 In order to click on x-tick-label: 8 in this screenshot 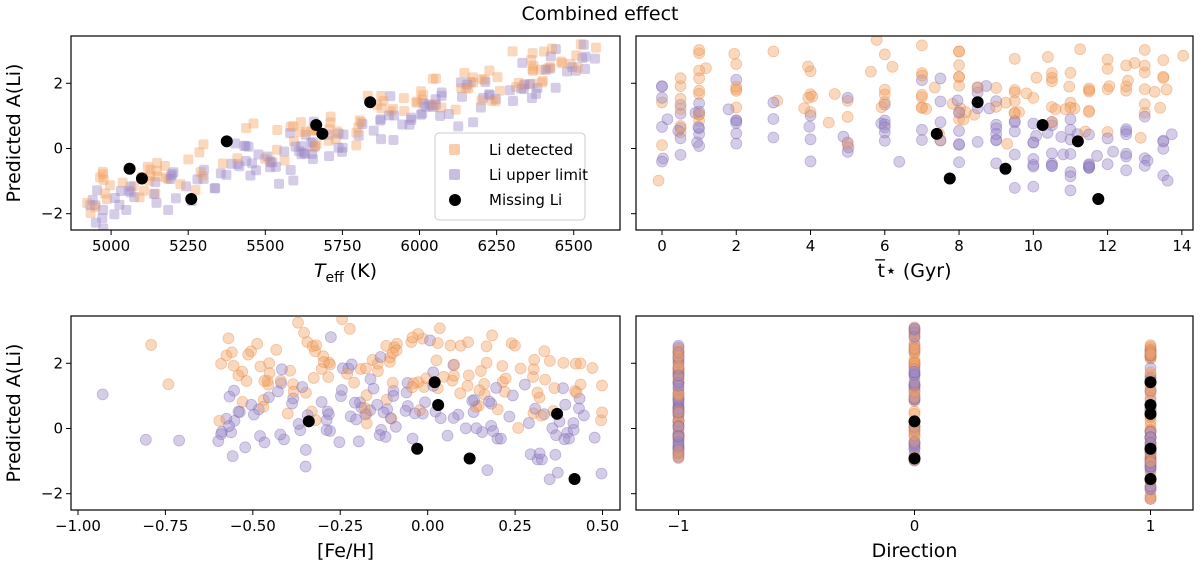, I will do `click(959, 246)`.